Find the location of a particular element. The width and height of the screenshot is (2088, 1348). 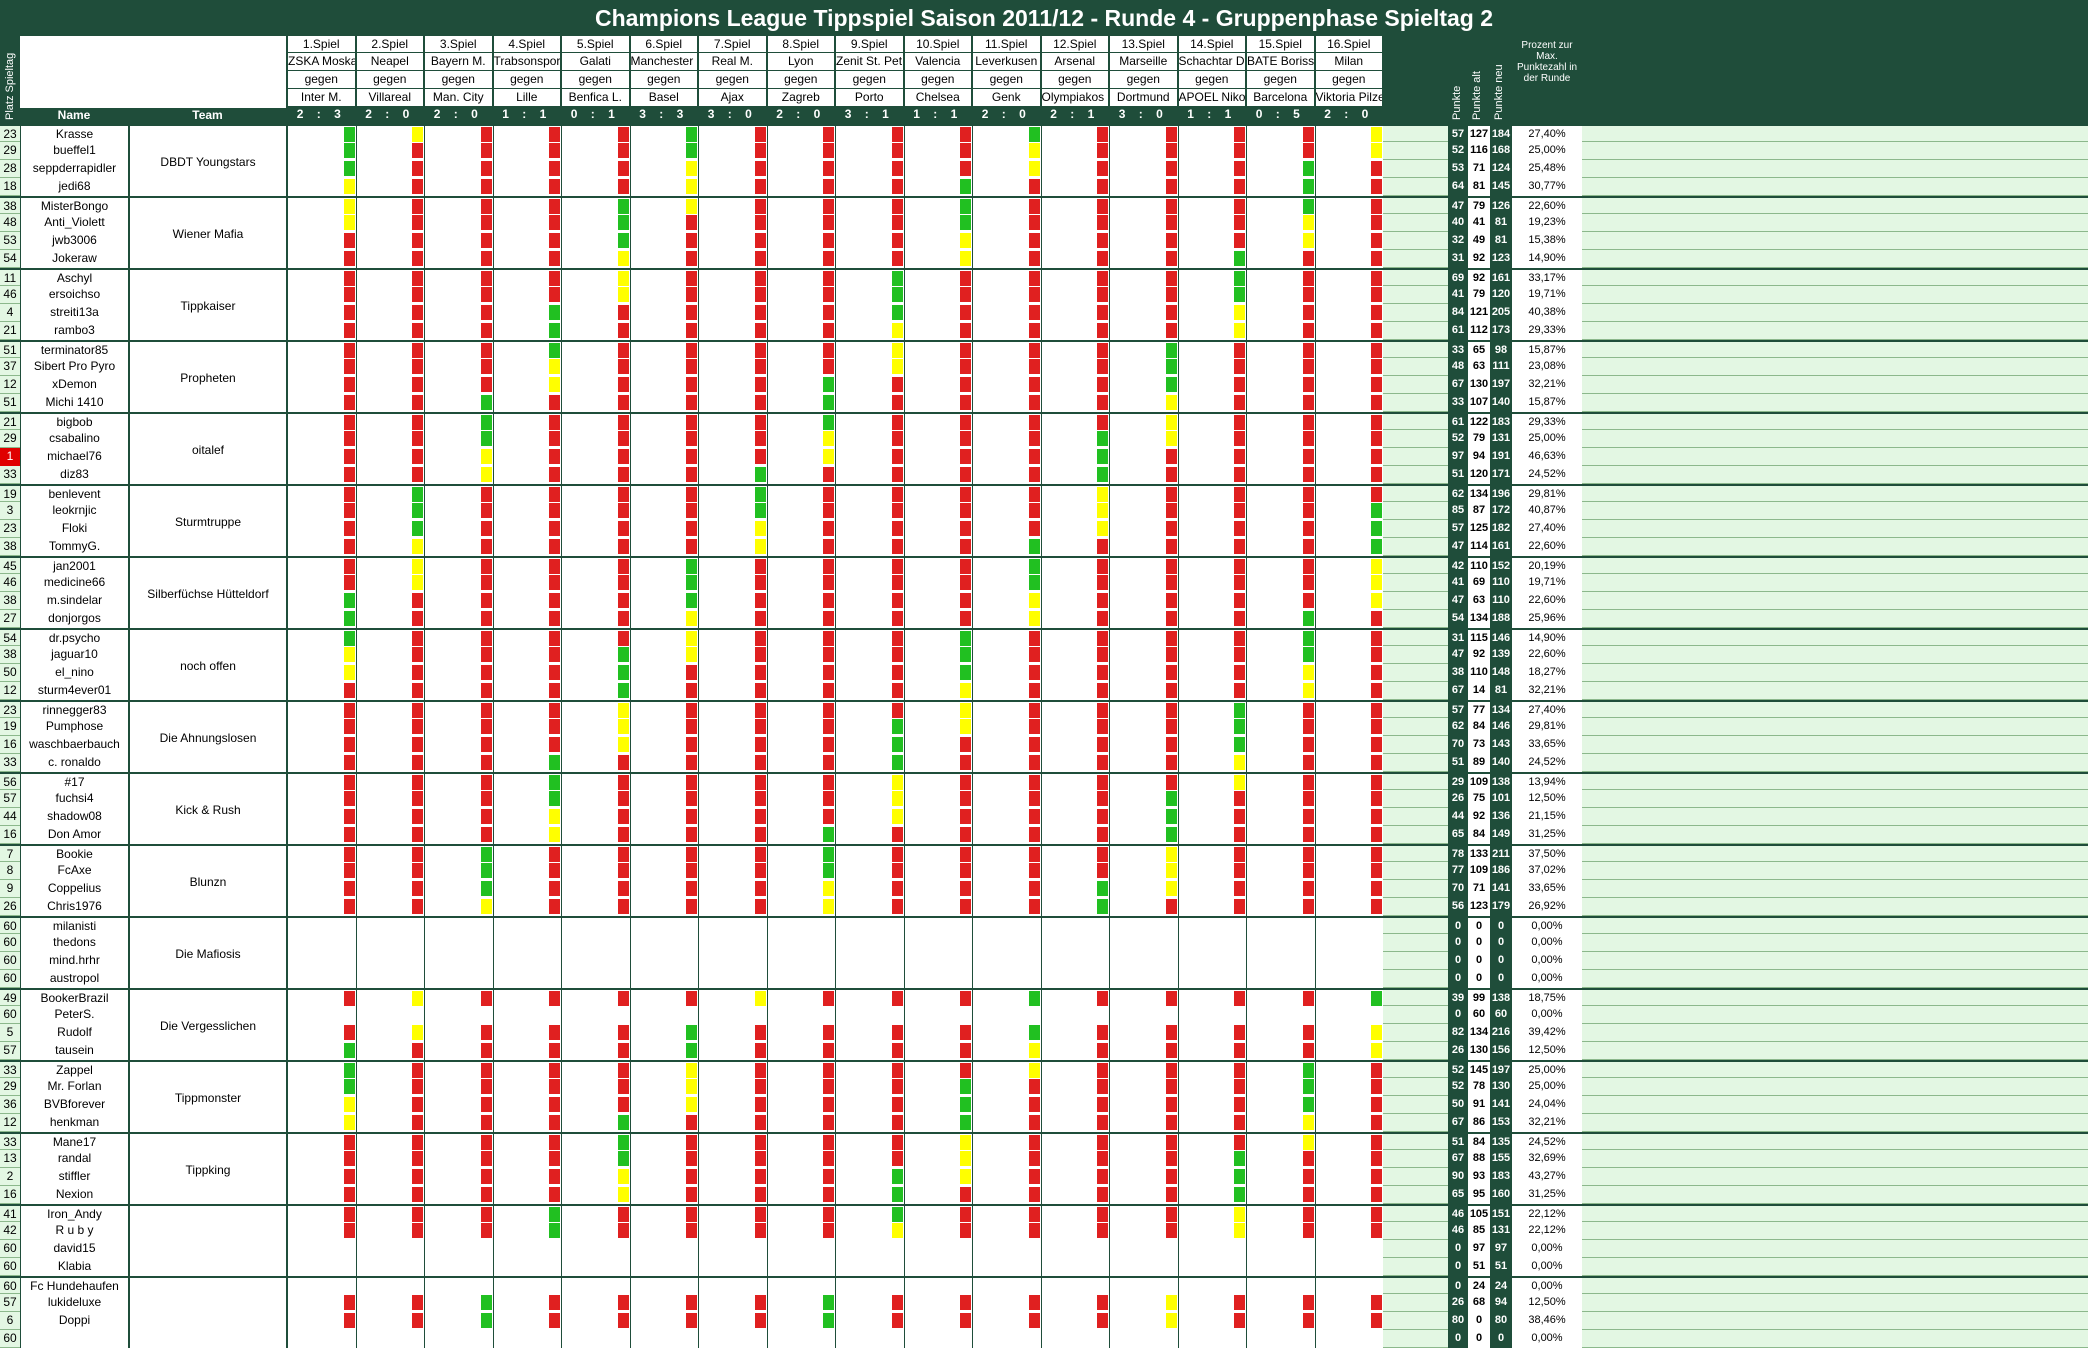

points-old-cell: 133 is located at coordinates (1479, 855).